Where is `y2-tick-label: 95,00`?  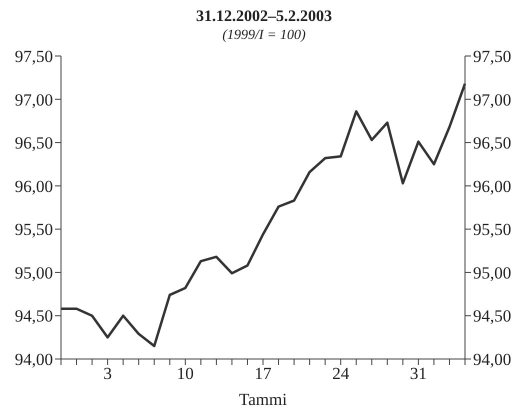 y2-tick-label: 95,00 is located at coordinates (492, 272).